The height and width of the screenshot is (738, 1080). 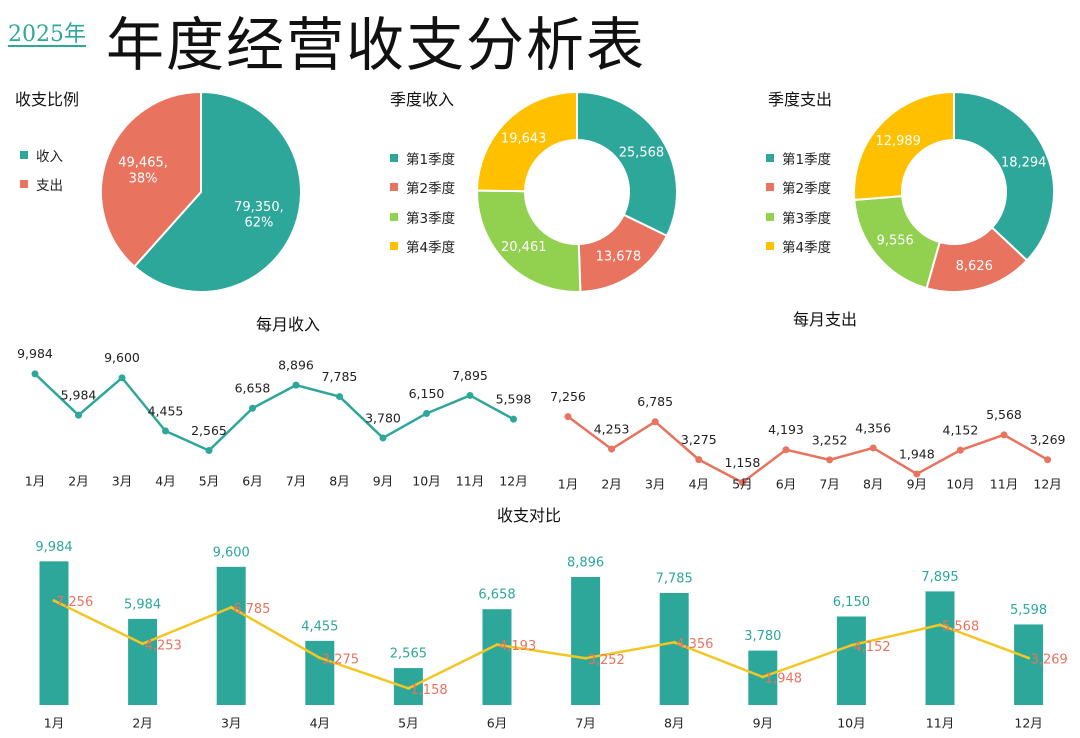 I want to click on ratio-chart-title: 收支比例, so click(x=47, y=99).